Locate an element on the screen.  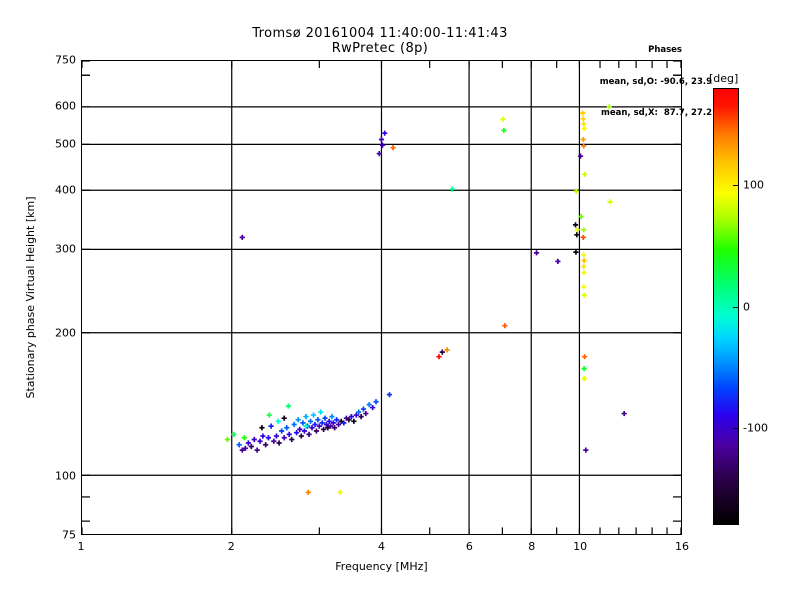
x-tick-label: 8 is located at coordinates (532, 546).